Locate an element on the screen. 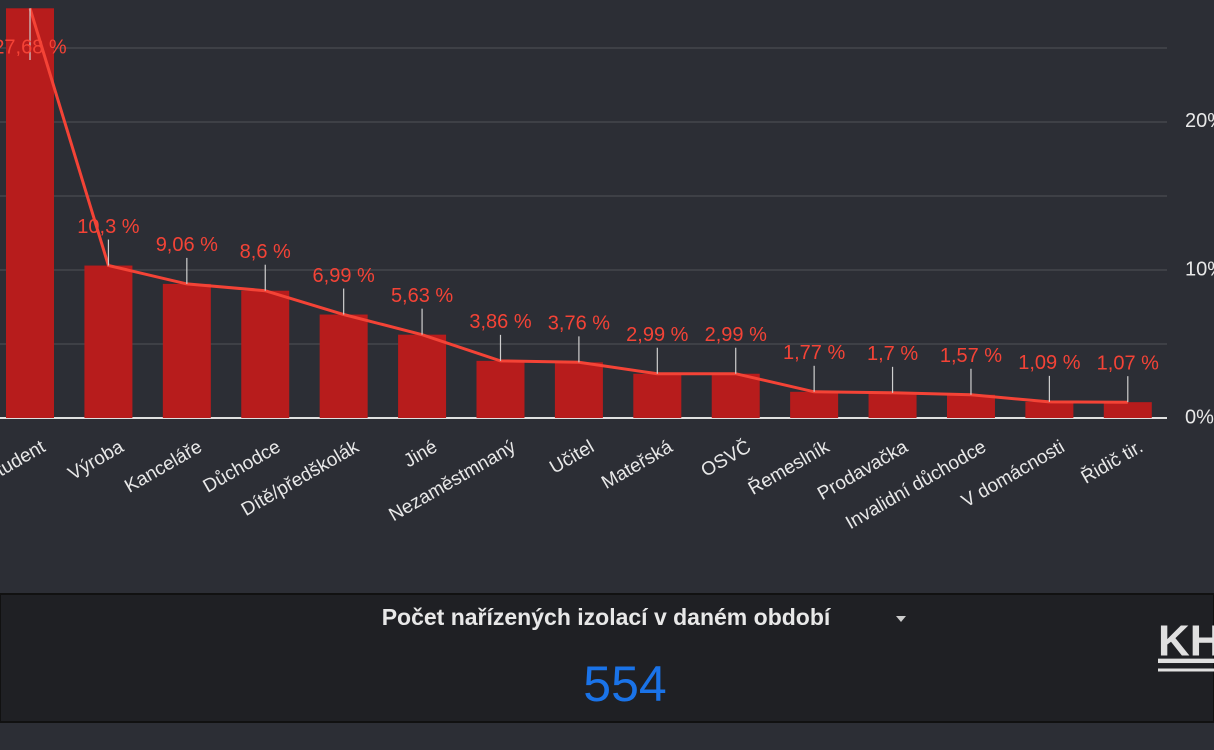  data-label: 1,57 % is located at coordinates (971, 356).